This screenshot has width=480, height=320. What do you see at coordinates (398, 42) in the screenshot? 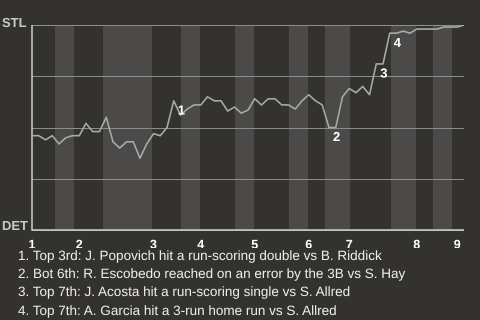
I see `annotation: 4` at bounding box center [398, 42].